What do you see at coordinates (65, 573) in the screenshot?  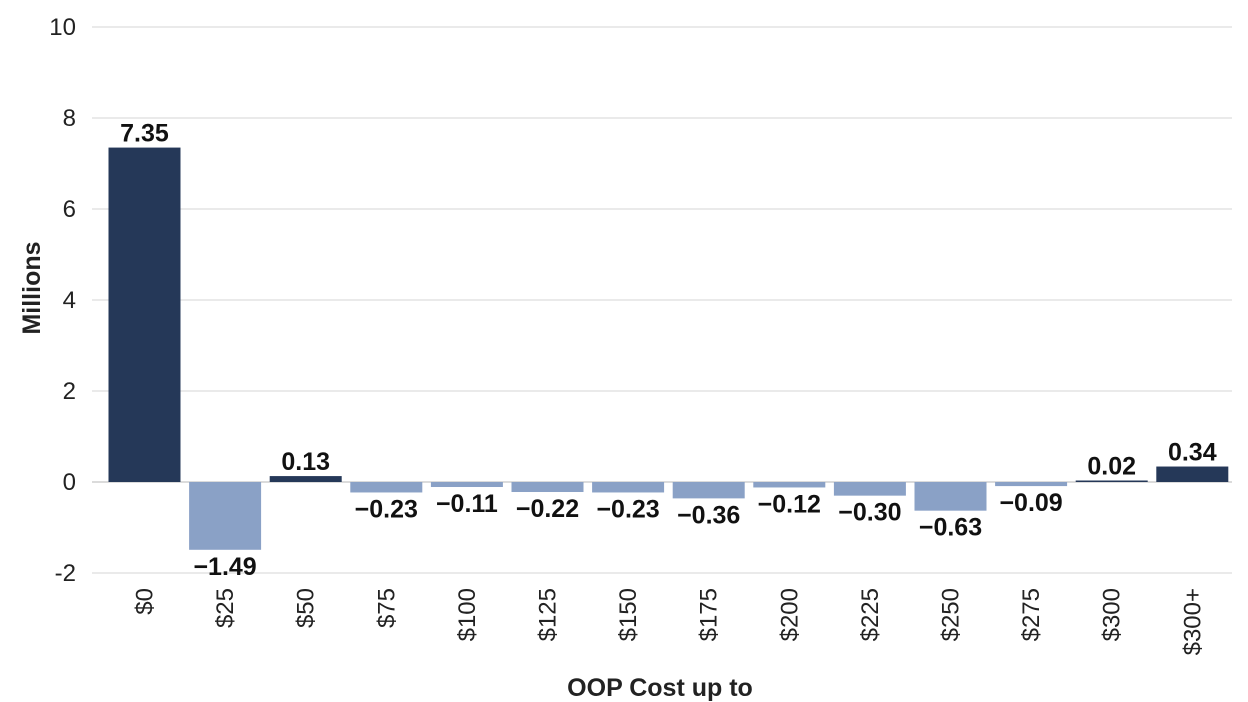 I see `y-tick-label: -2` at bounding box center [65, 573].